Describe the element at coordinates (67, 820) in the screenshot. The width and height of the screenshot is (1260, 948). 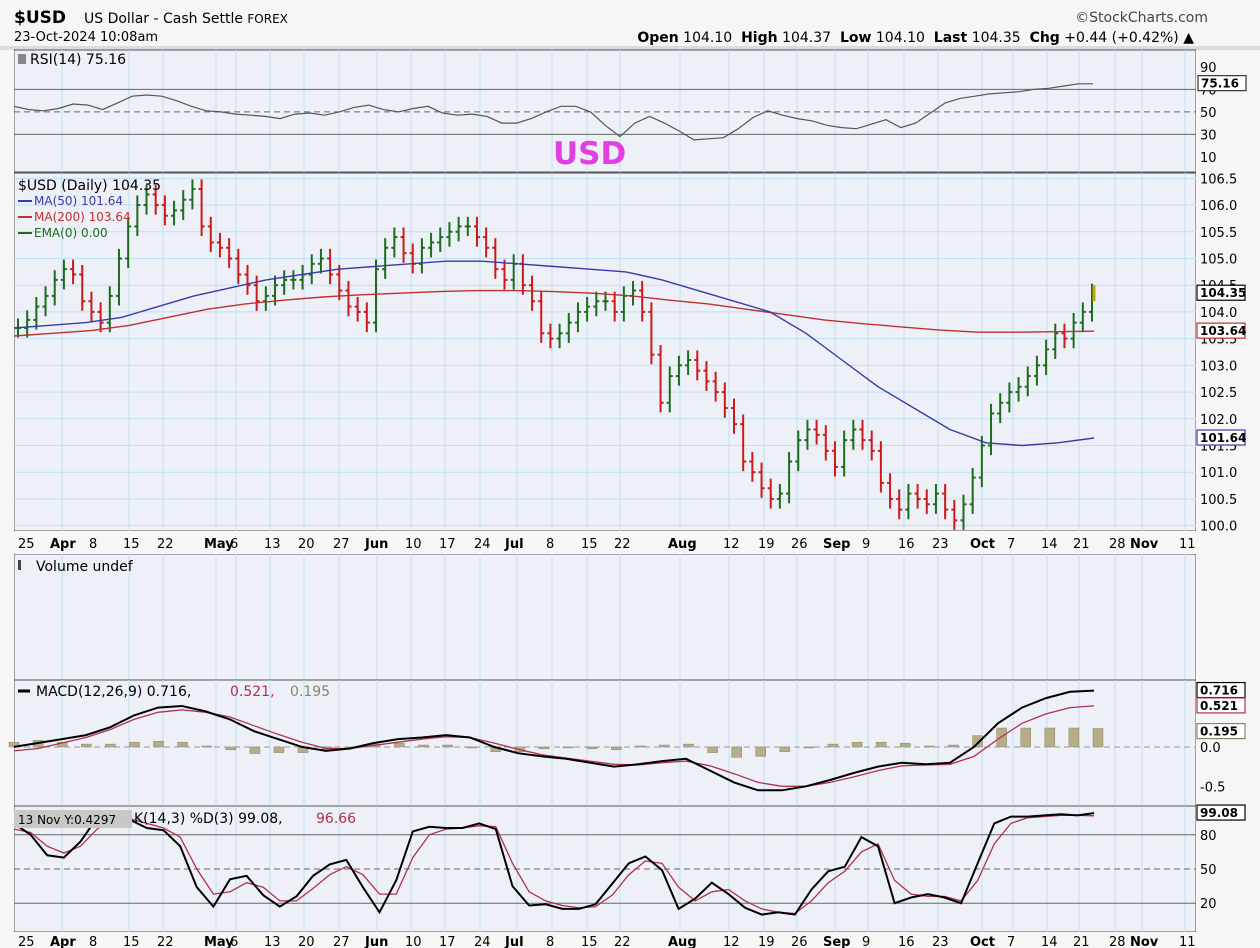
I see `crosshair-tooltip: 13 Nov Y:0.4297` at that location.